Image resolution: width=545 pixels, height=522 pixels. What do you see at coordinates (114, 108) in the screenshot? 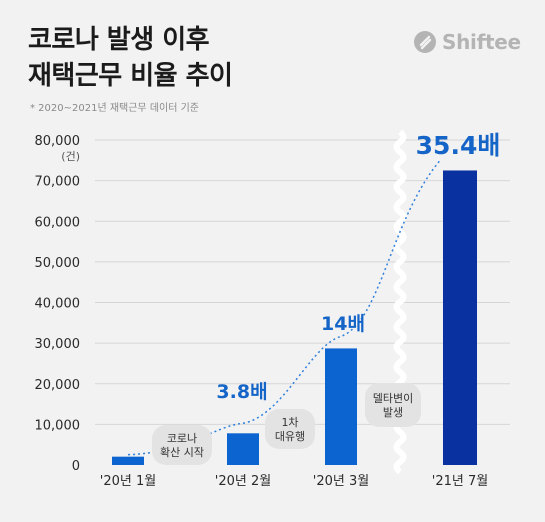
I see `data-source-note: * 2020~2021년 재택근무 데이터 기준` at bounding box center [114, 108].